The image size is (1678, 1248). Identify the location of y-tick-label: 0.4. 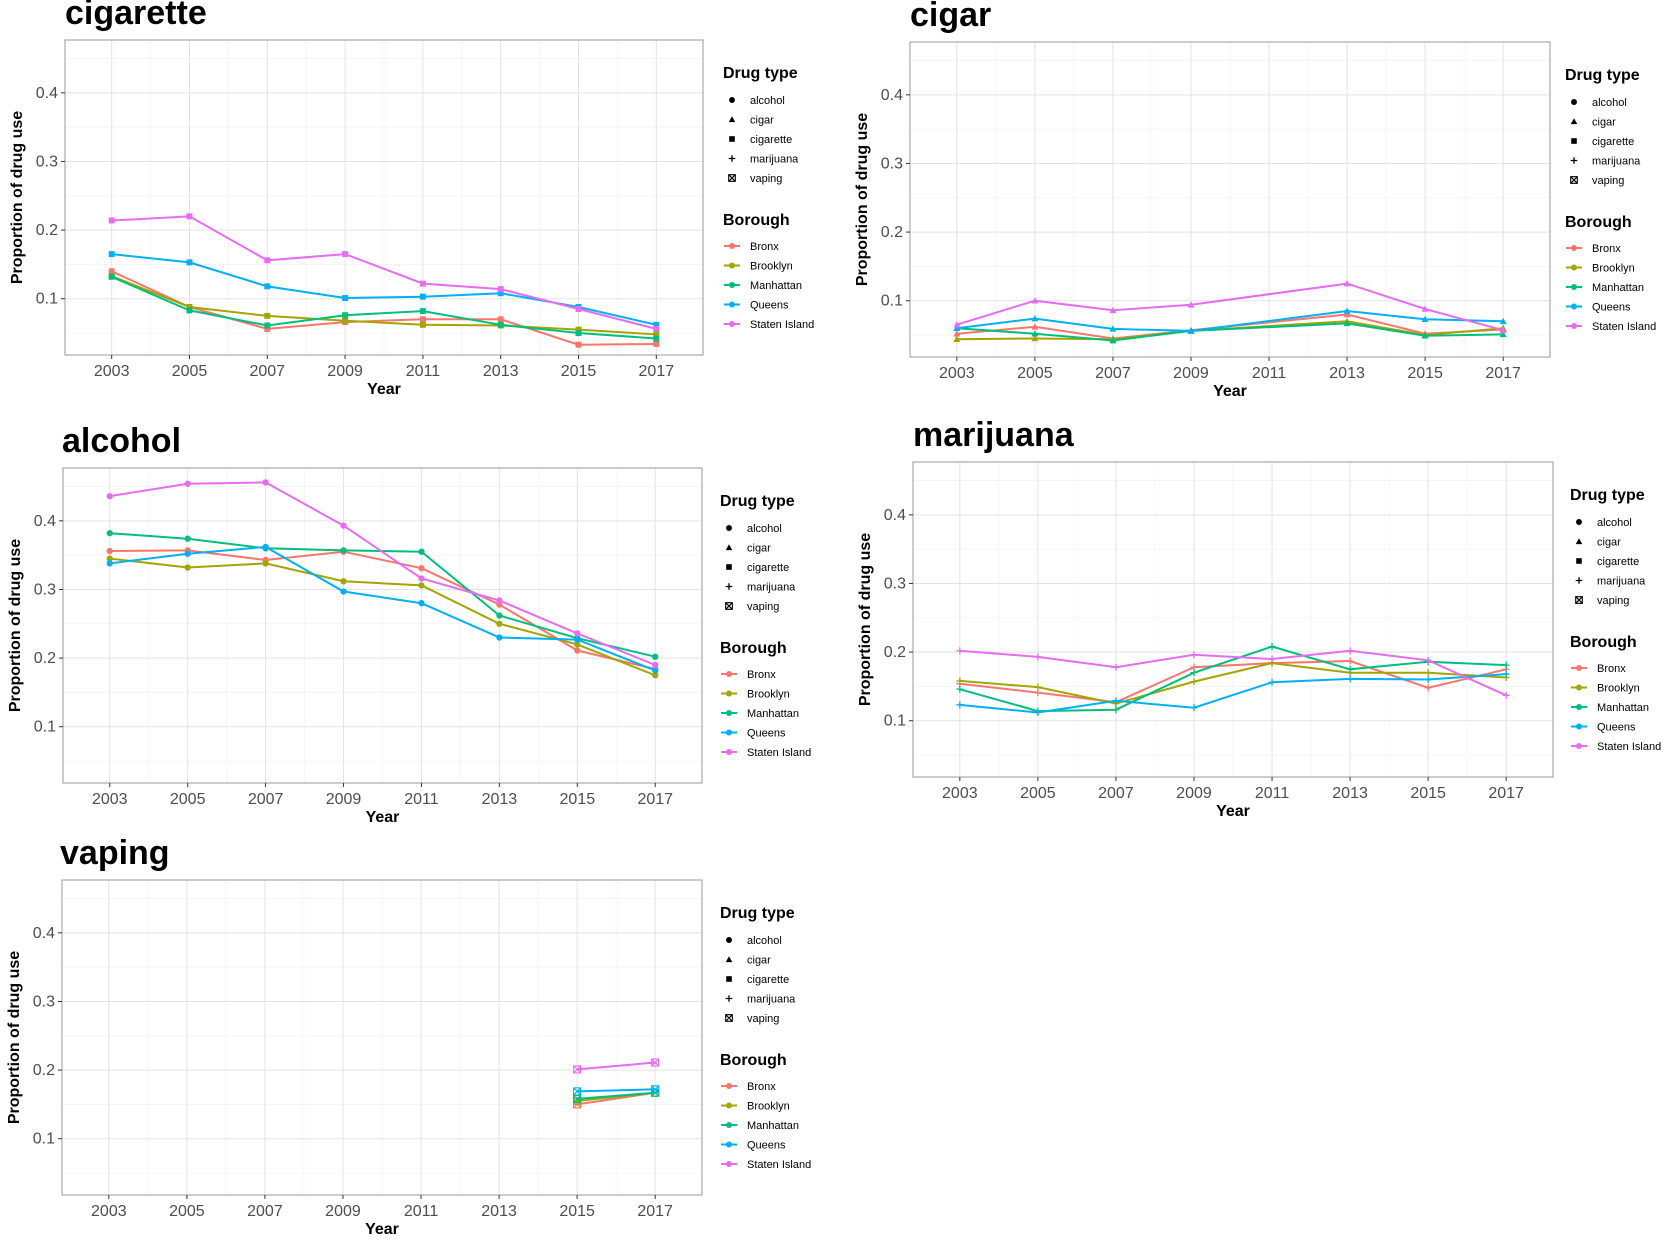
(892, 95).